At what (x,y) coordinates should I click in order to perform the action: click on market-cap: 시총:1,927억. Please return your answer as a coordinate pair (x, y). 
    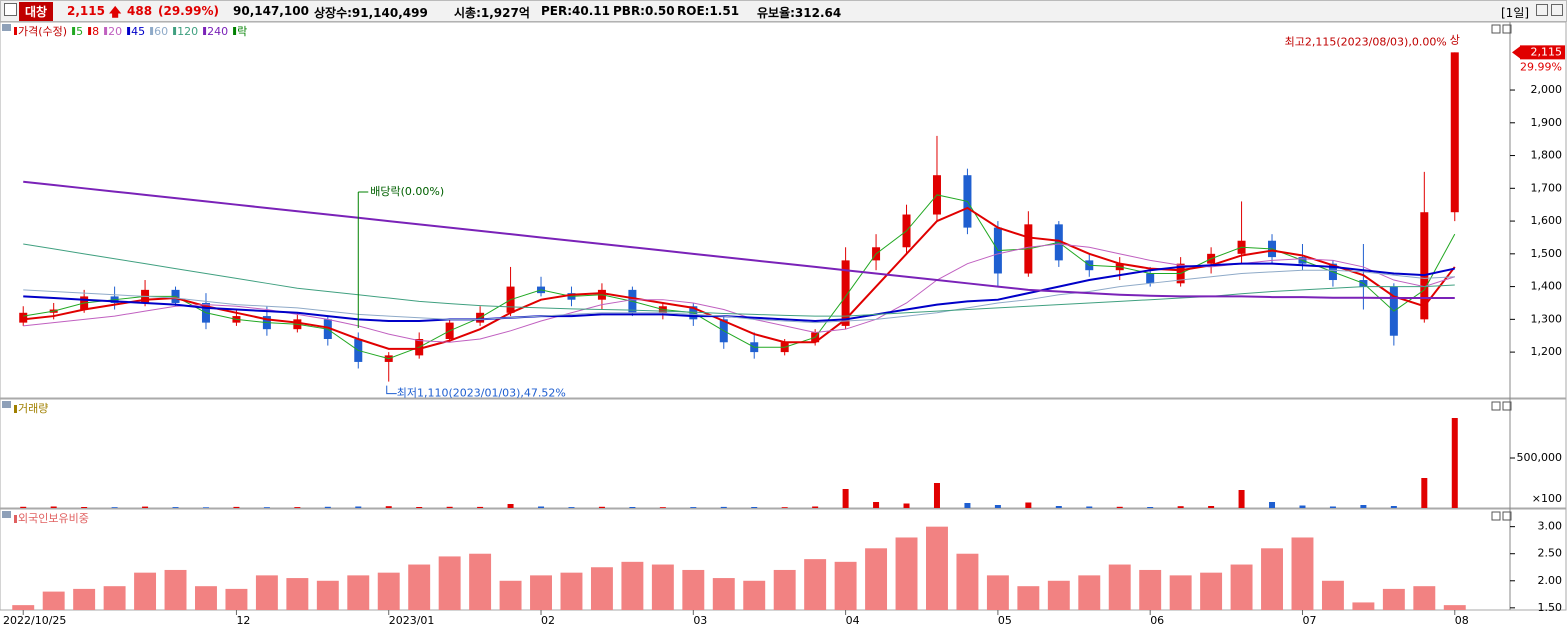
    Looking at the image, I should click on (492, 13).